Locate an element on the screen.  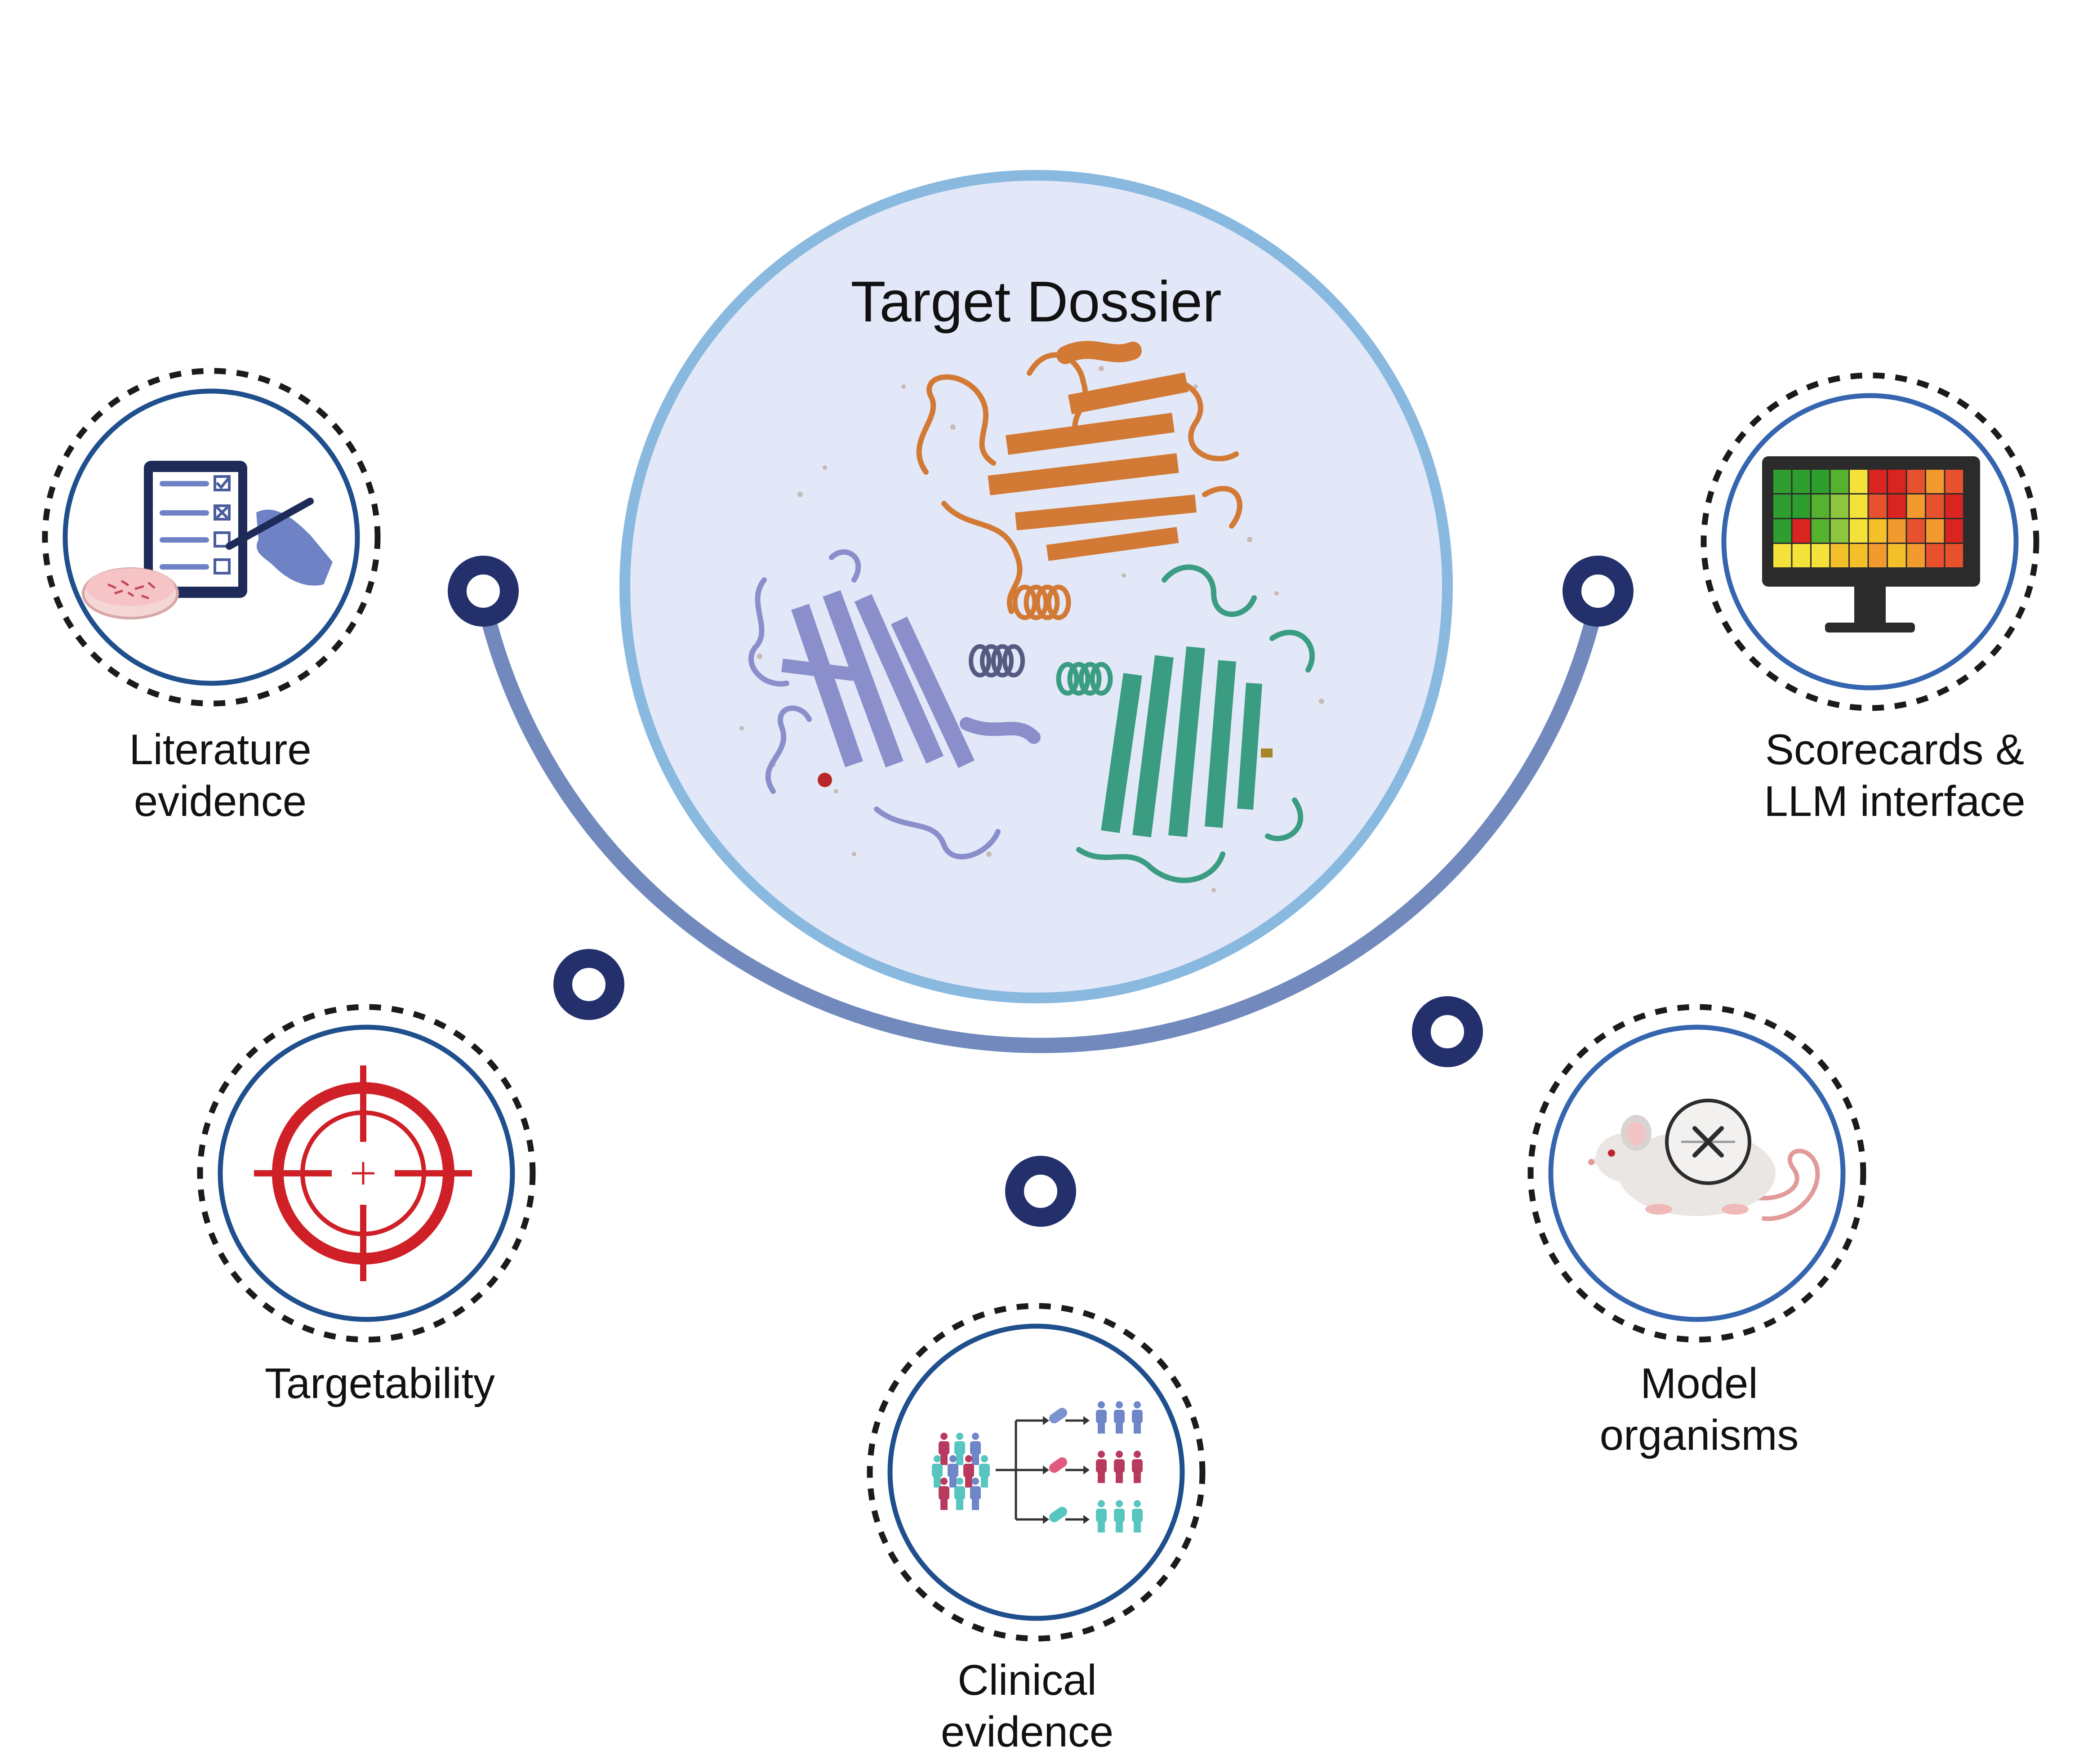
protein-structure-icon is located at coordinates (1031, 616).